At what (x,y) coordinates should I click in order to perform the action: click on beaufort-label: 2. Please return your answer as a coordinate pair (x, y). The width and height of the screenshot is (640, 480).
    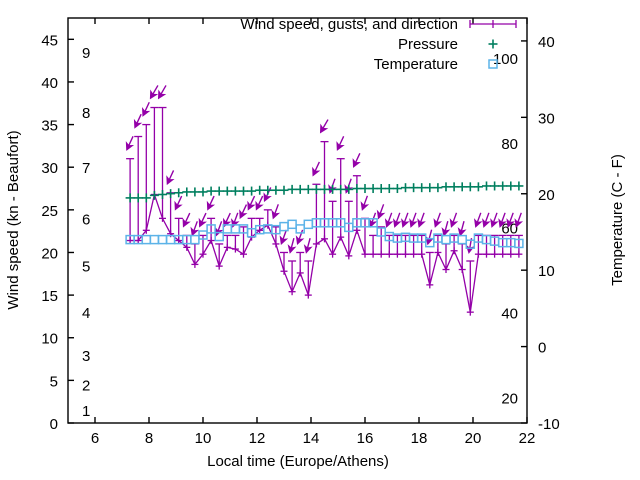
    Looking at the image, I should click on (86, 386).